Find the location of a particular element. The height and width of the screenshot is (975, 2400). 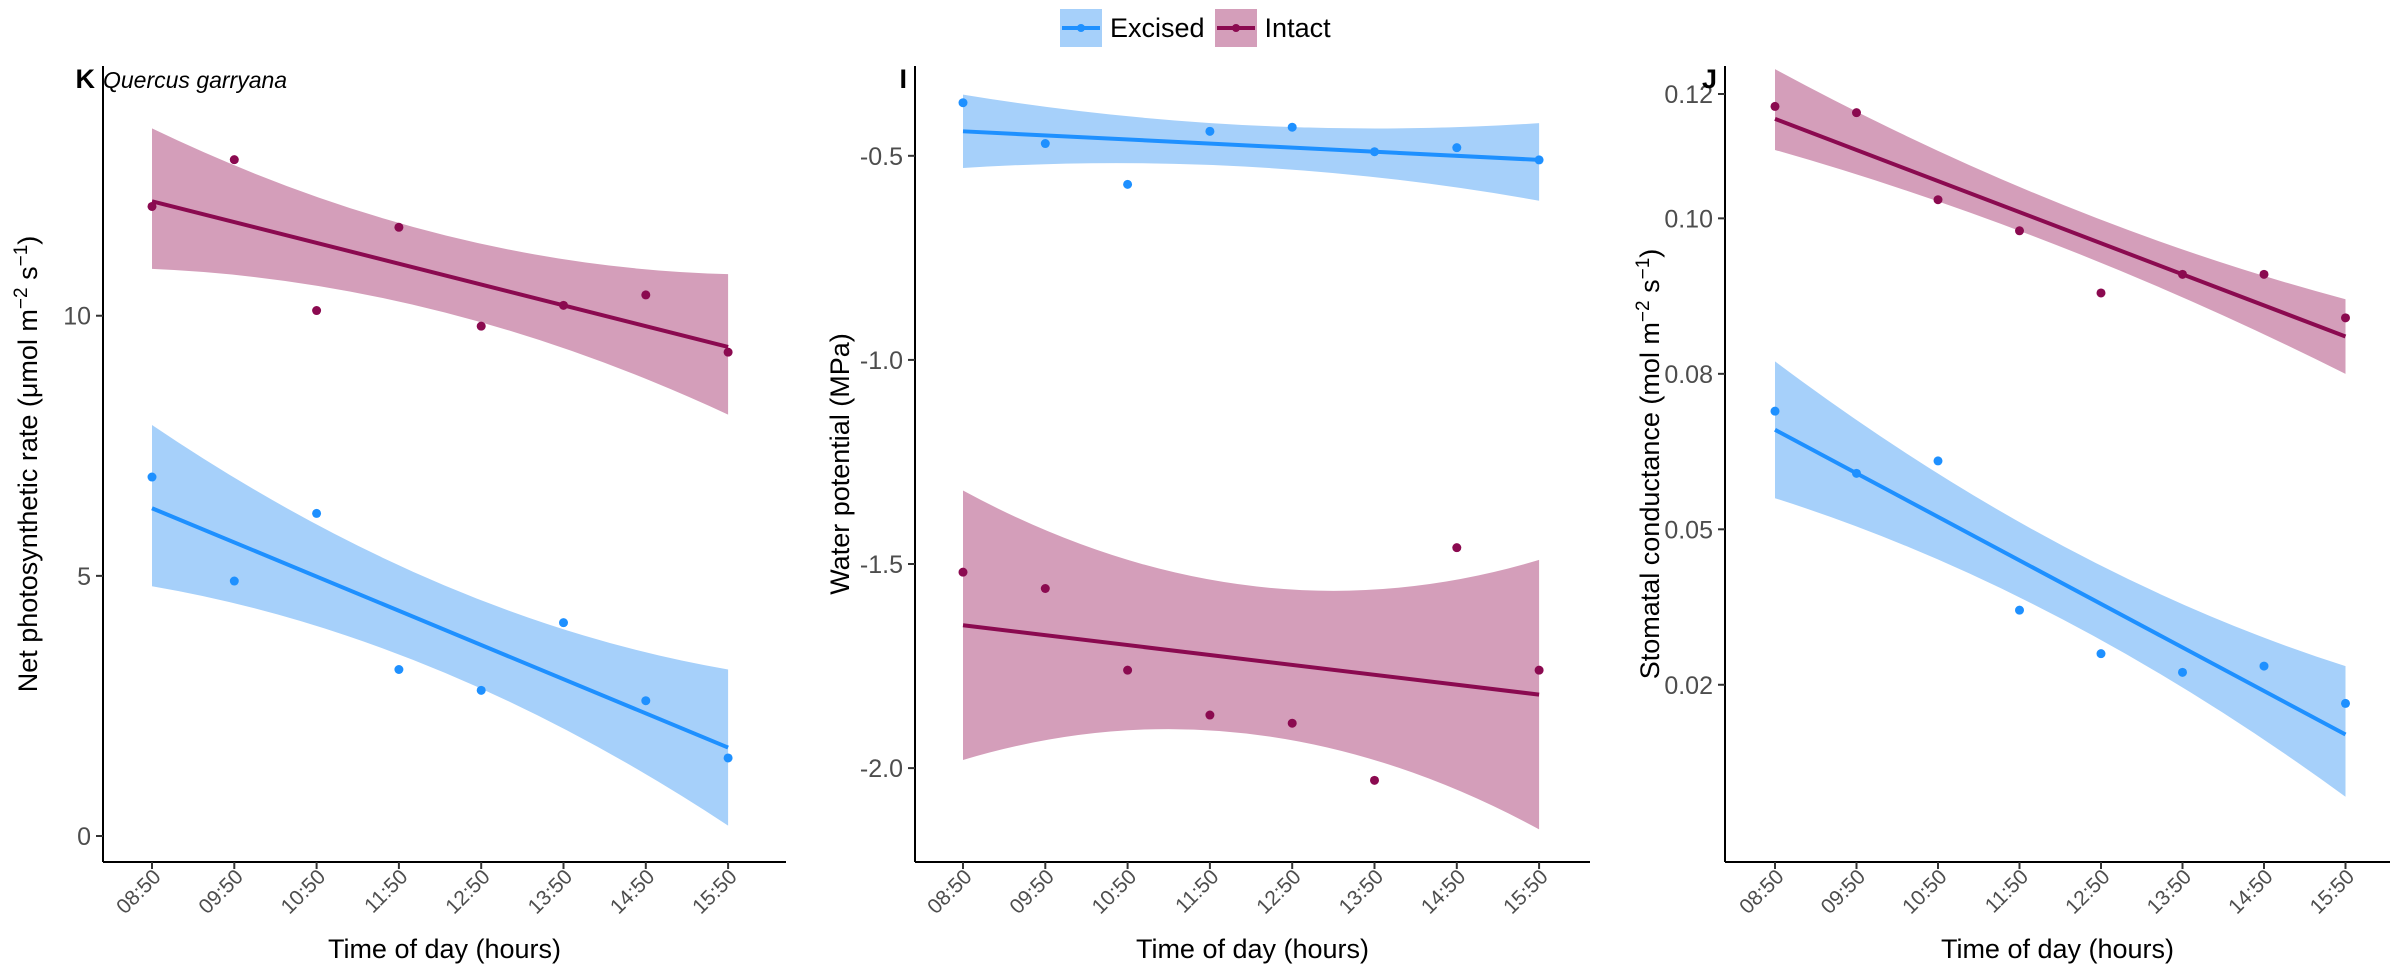

y-tick-label: -2.0 is located at coordinates (881, 769).